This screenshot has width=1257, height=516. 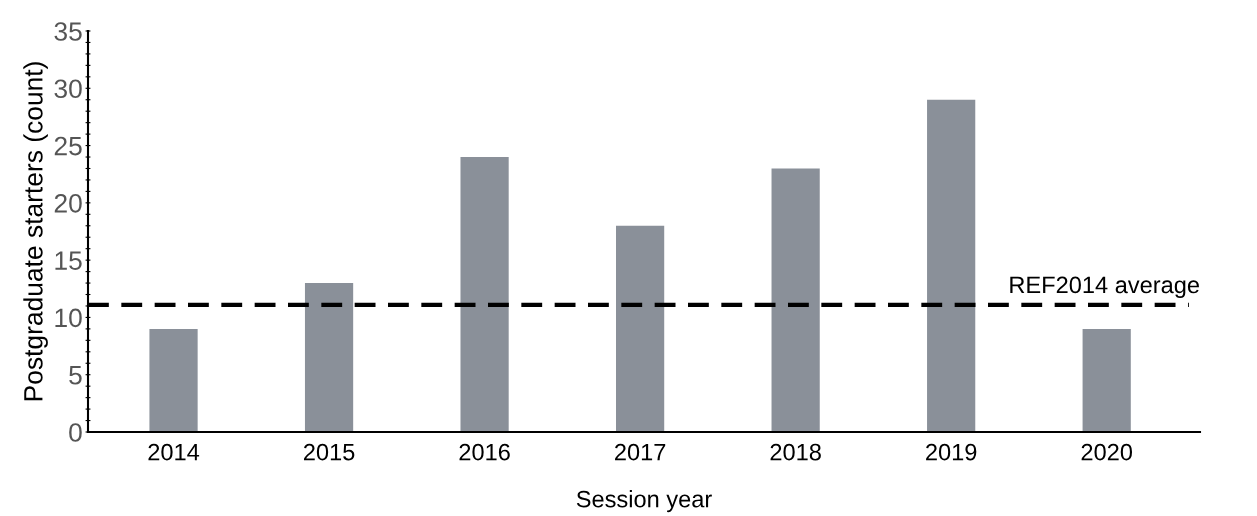 What do you see at coordinates (795, 452) in the screenshot?
I see `x-tick-label: 2018` at bounding box center [795, 452].